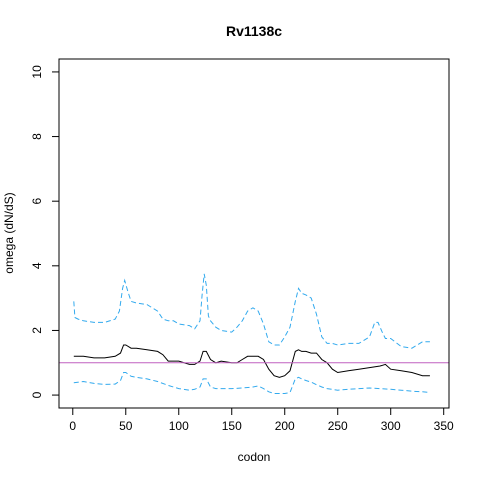  I want to click on y-tick-label: 2, so click(37, 330).